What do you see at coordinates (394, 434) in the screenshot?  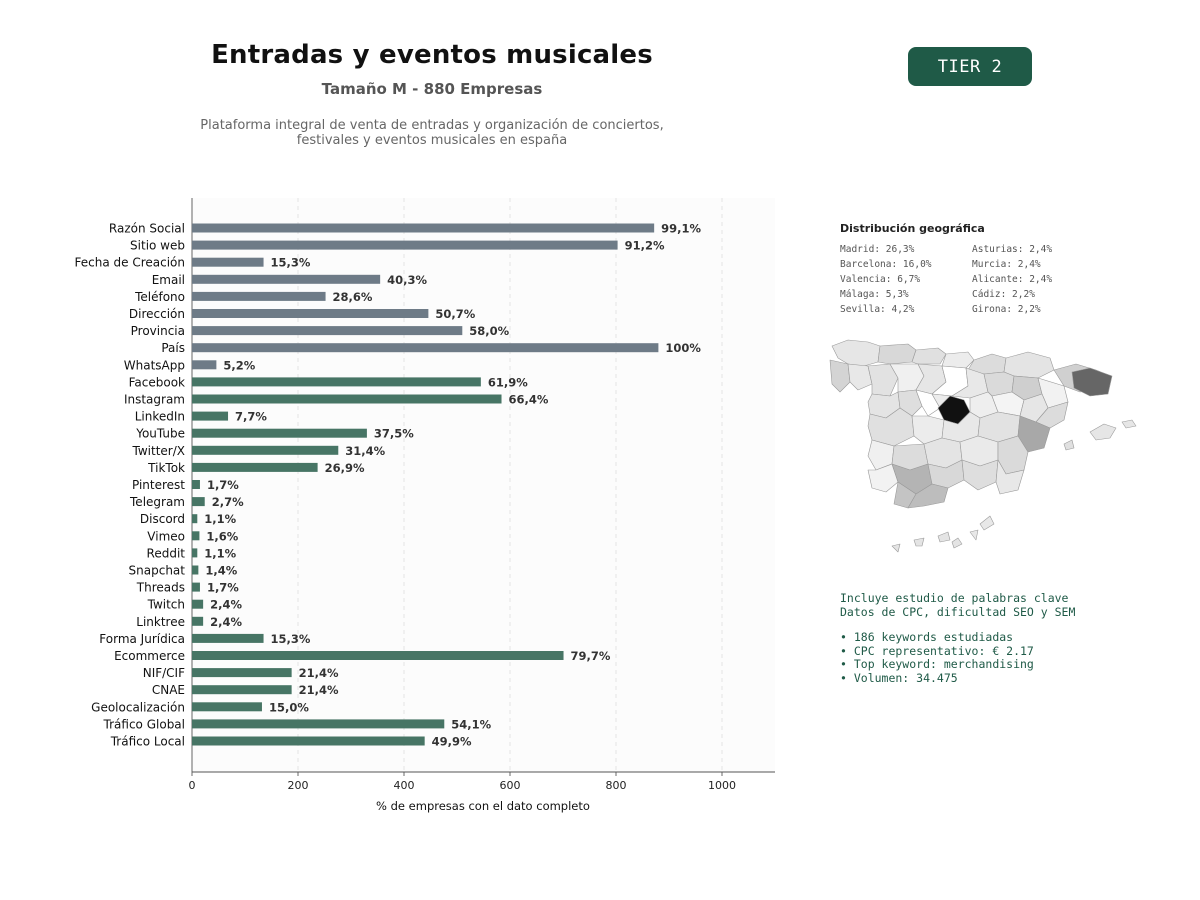 I see `data-label: 37,5%` at bounding box center [394, 434].